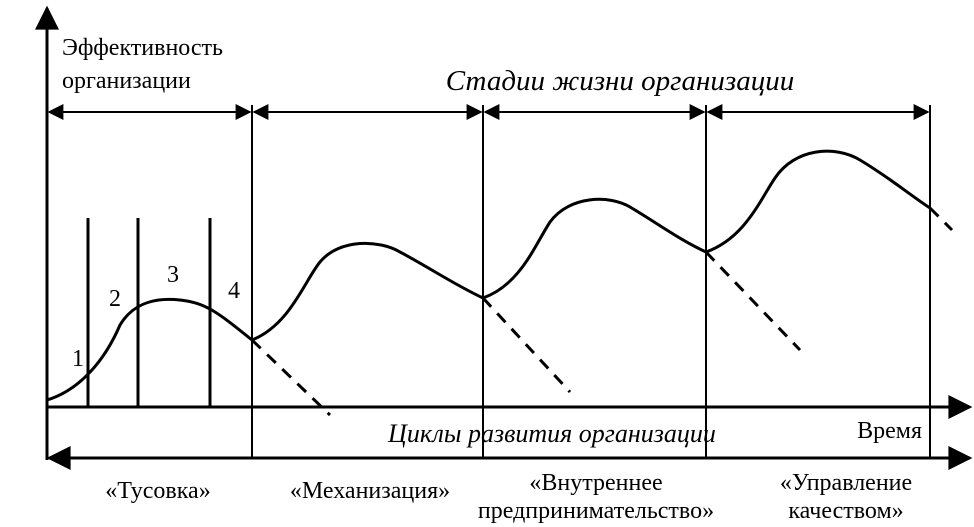 The height and width of the screenshot is (527, 974). Describe the element at coordinates (234, 291) in the screenshot. I see `cycle-number: 4` at that location.